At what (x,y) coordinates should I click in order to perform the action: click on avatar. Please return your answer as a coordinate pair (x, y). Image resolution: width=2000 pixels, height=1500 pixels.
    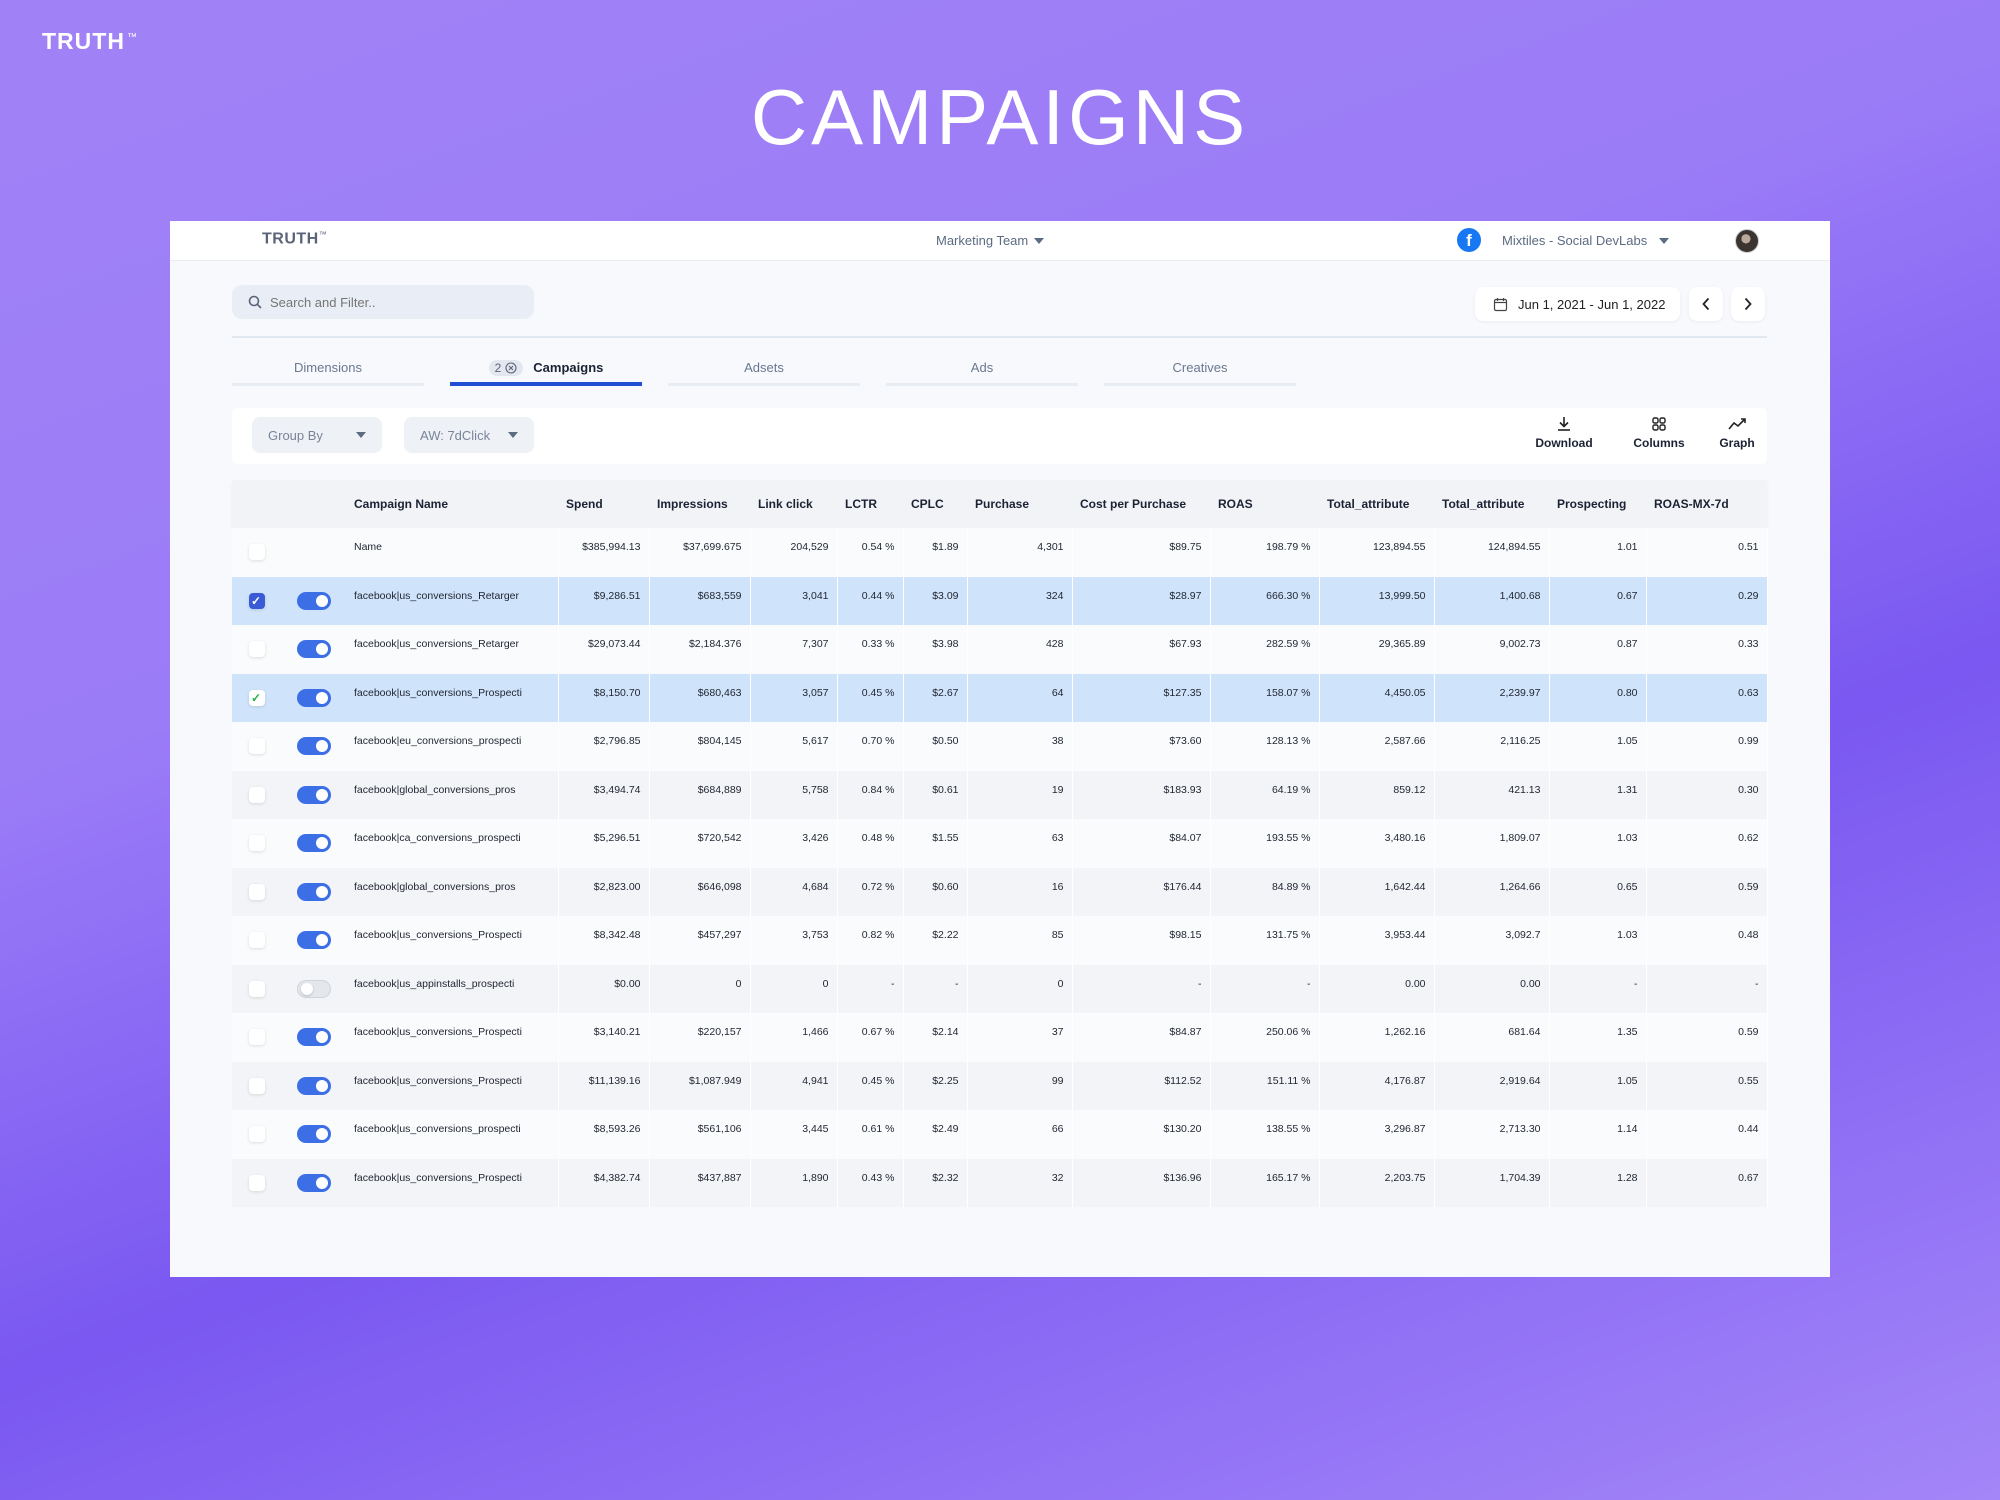
    Looking at the image, I should click on (1747, 241).